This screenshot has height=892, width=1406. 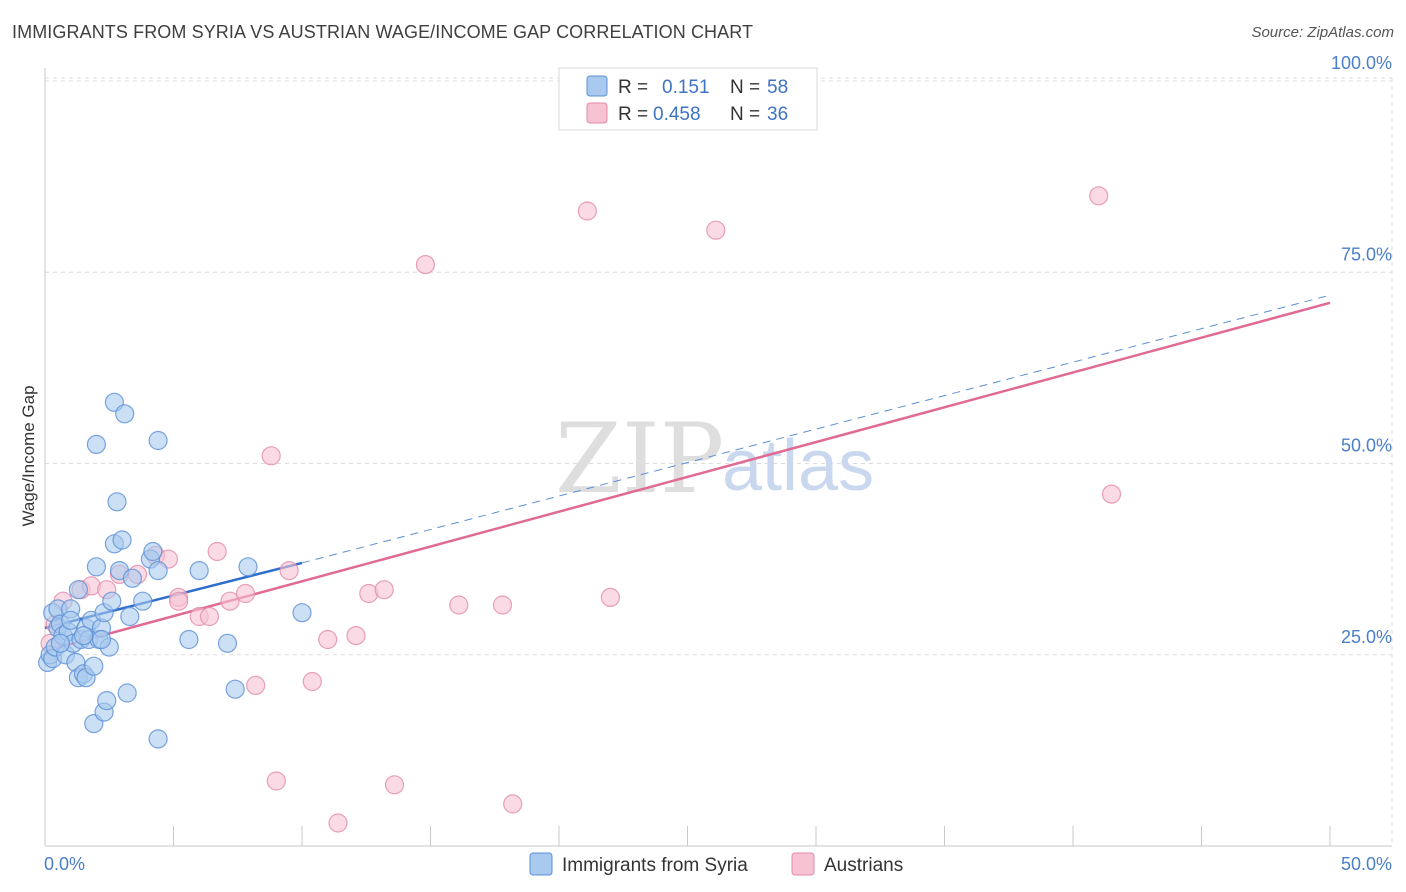 I want to click on y-tick-label: 25.0%, so click(x=1366, y=637).